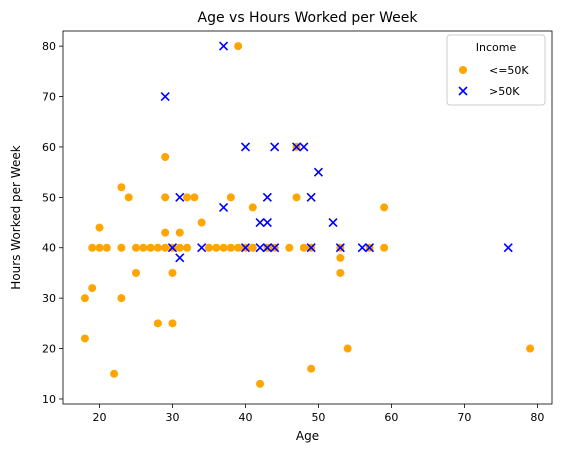 Image resolution: width=563 pixels, height=453 pixels. I want to click on chart-title: Age vs Hours Worked per Week, so click(308, 18).